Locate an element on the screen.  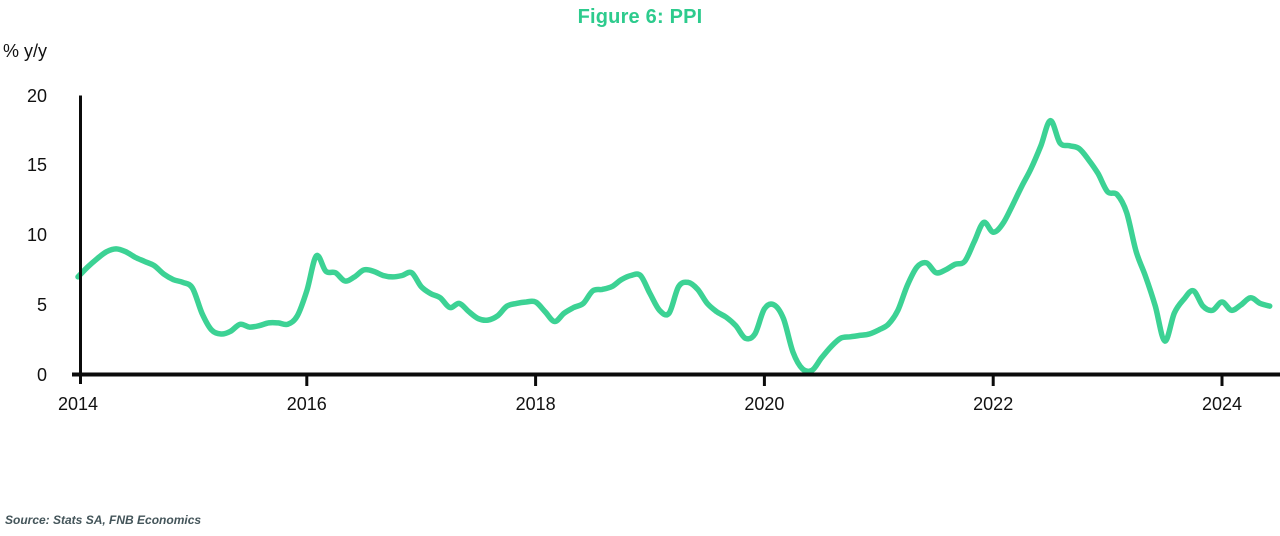
chart-title: Figure 6: PPI is located at coordinates (640, 17).